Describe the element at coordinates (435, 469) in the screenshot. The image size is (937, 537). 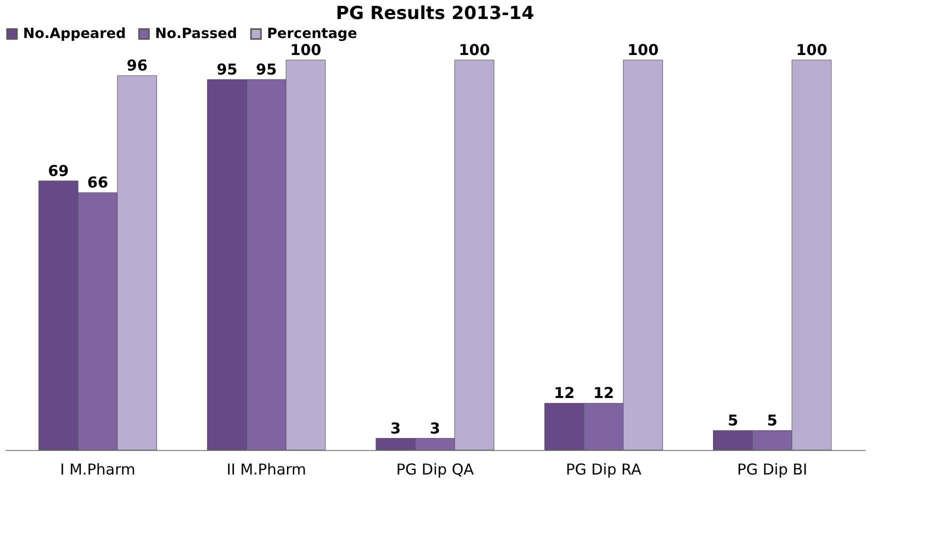
I see `x-tick-label: PG Dip QA` at that location.